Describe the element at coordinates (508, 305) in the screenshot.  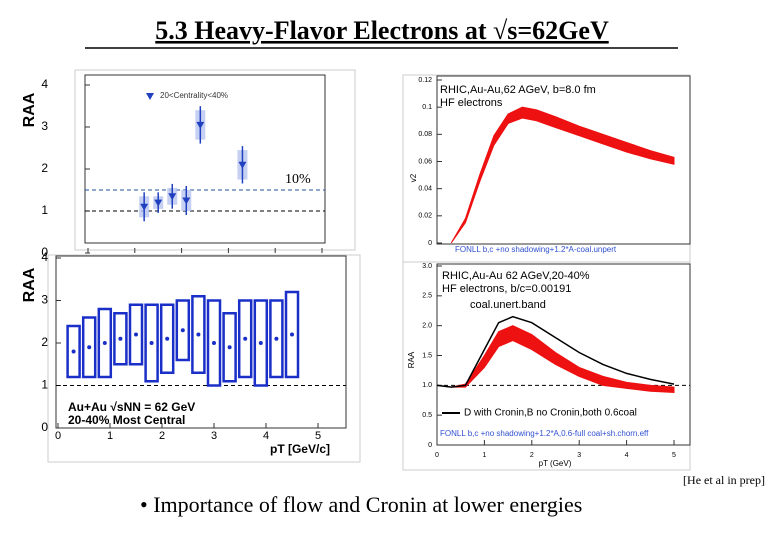
I see `annotation: coal.unert.band` at that location.